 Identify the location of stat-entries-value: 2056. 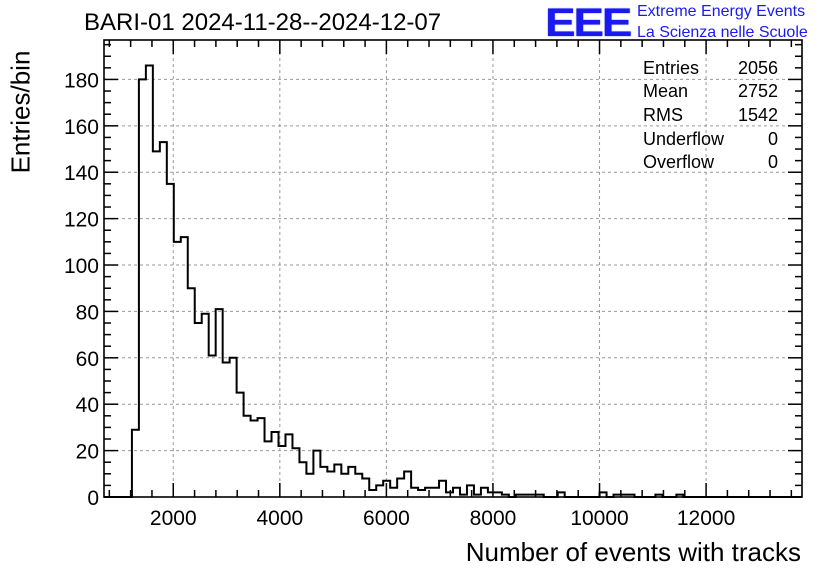
(757, 68).